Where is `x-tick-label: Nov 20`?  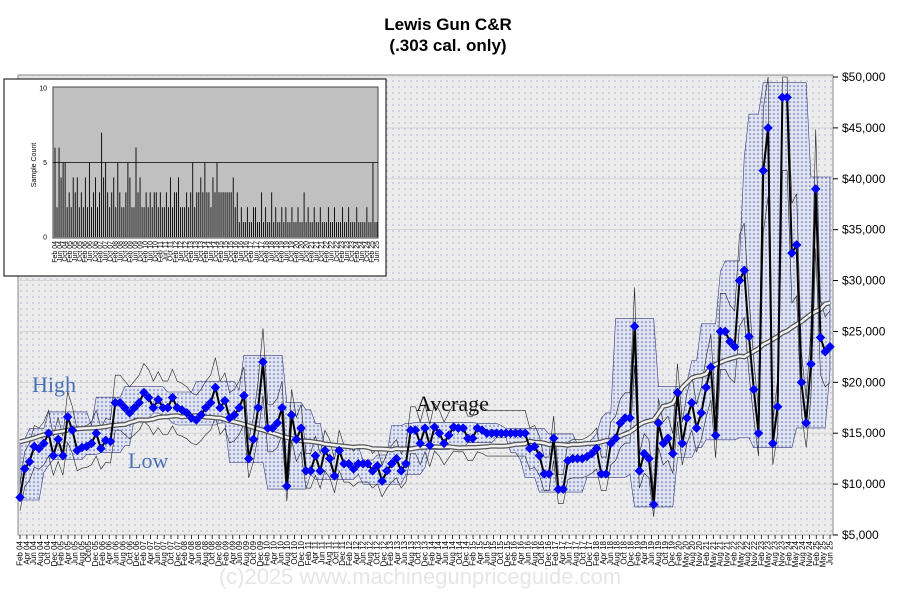 x-tick-label: Nov 20 is located at coordinates (699, 553).